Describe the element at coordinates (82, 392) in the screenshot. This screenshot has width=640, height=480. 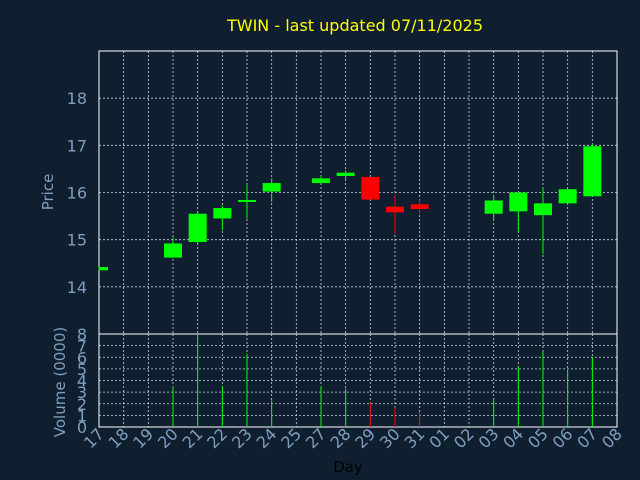
I see `volume-tick-label: 3` at that location.